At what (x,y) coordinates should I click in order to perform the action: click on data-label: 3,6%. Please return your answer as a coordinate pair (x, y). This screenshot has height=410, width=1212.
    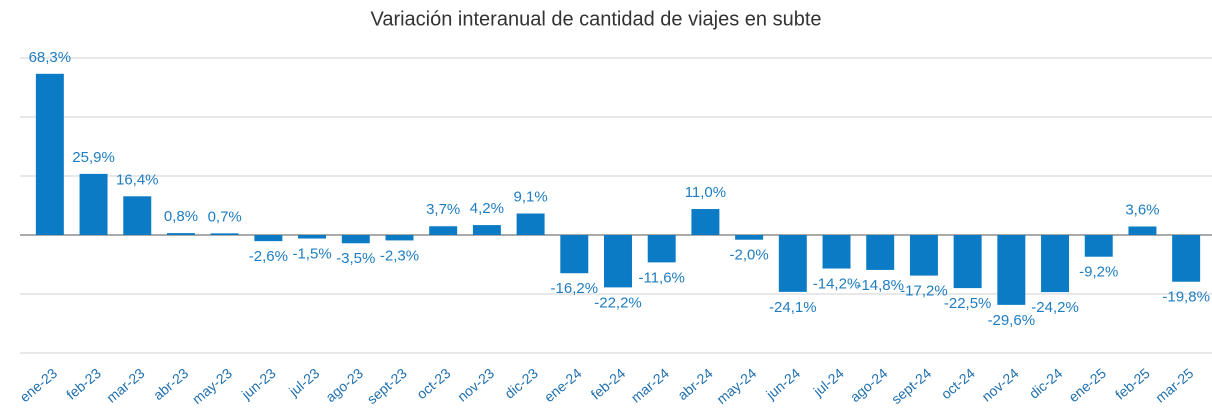
    Looking at the image, I should click on (1142, 209).